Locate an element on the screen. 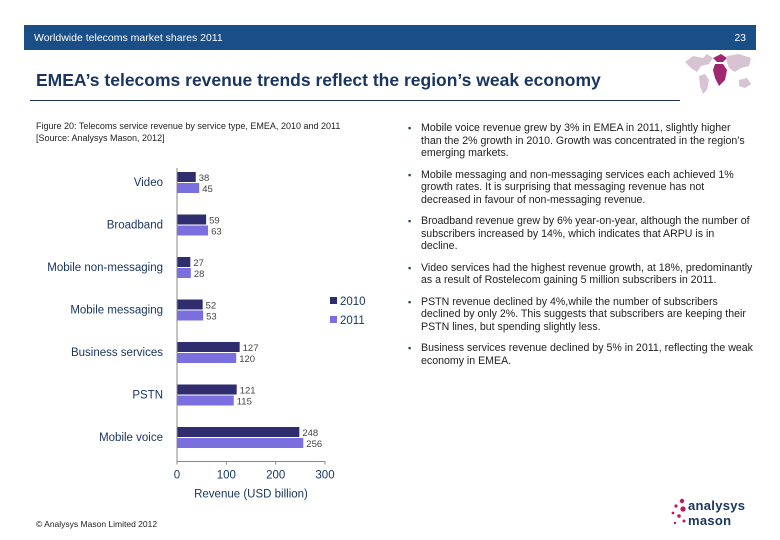 This screenshot has width=780, height=540. data-label: 45 is located at coordinates (207, 189).